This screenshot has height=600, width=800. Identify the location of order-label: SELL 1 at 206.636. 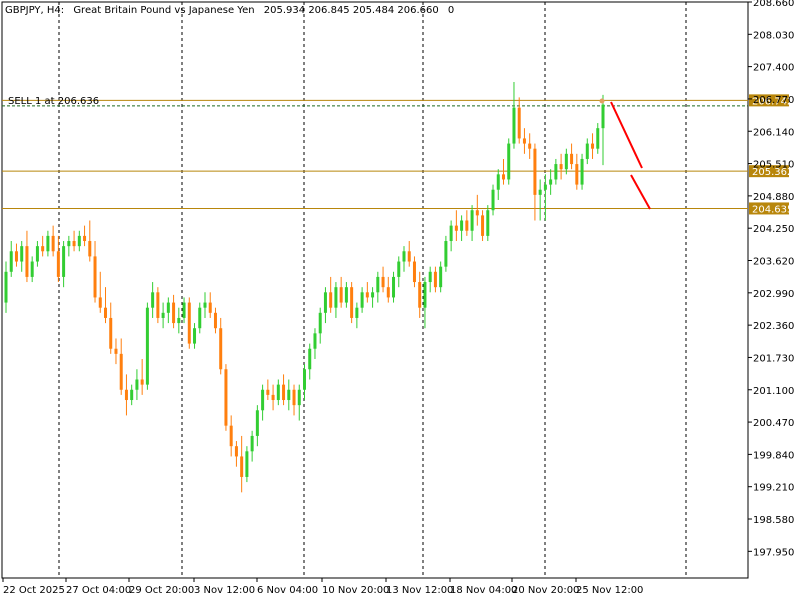
(53, 101).